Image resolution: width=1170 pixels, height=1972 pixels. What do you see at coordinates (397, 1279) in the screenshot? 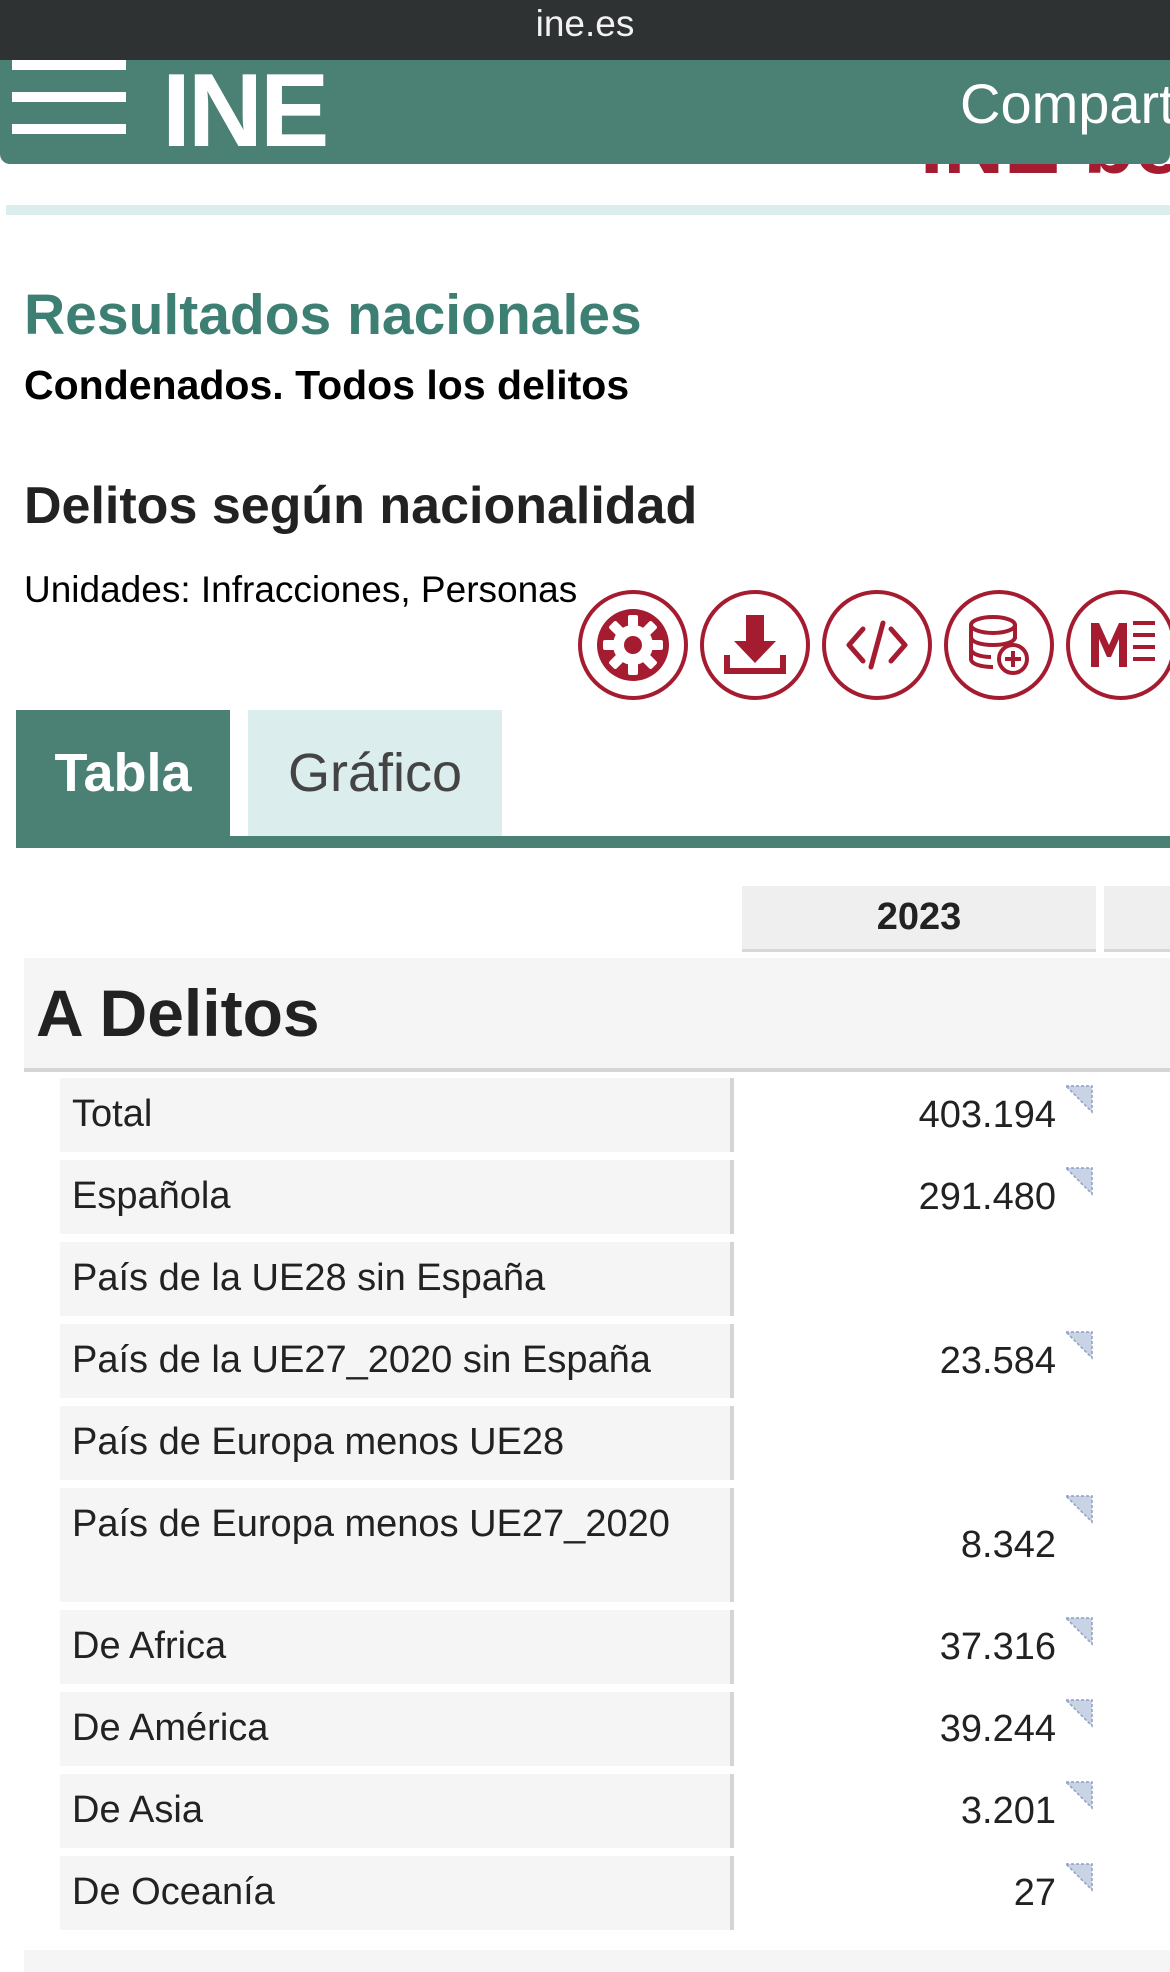
I see `row-label: País de la UE28 sin España` at bounding box center [397, 1279].